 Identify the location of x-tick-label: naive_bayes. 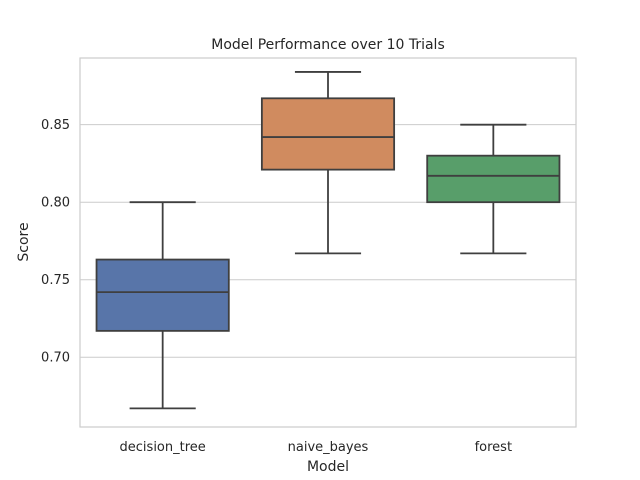
(328, 447).